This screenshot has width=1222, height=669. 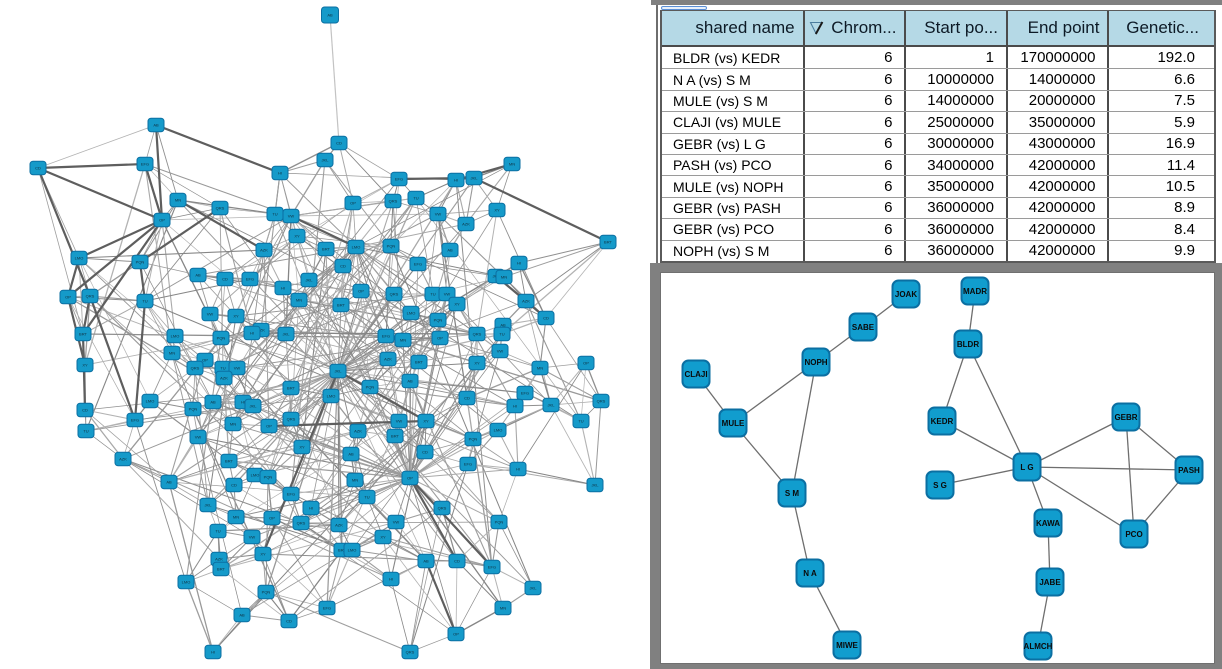 What do you see at coordinates (1026, 467) in the screenshot?
I see `svg-text: L G` at bounding box center [1026, 467].